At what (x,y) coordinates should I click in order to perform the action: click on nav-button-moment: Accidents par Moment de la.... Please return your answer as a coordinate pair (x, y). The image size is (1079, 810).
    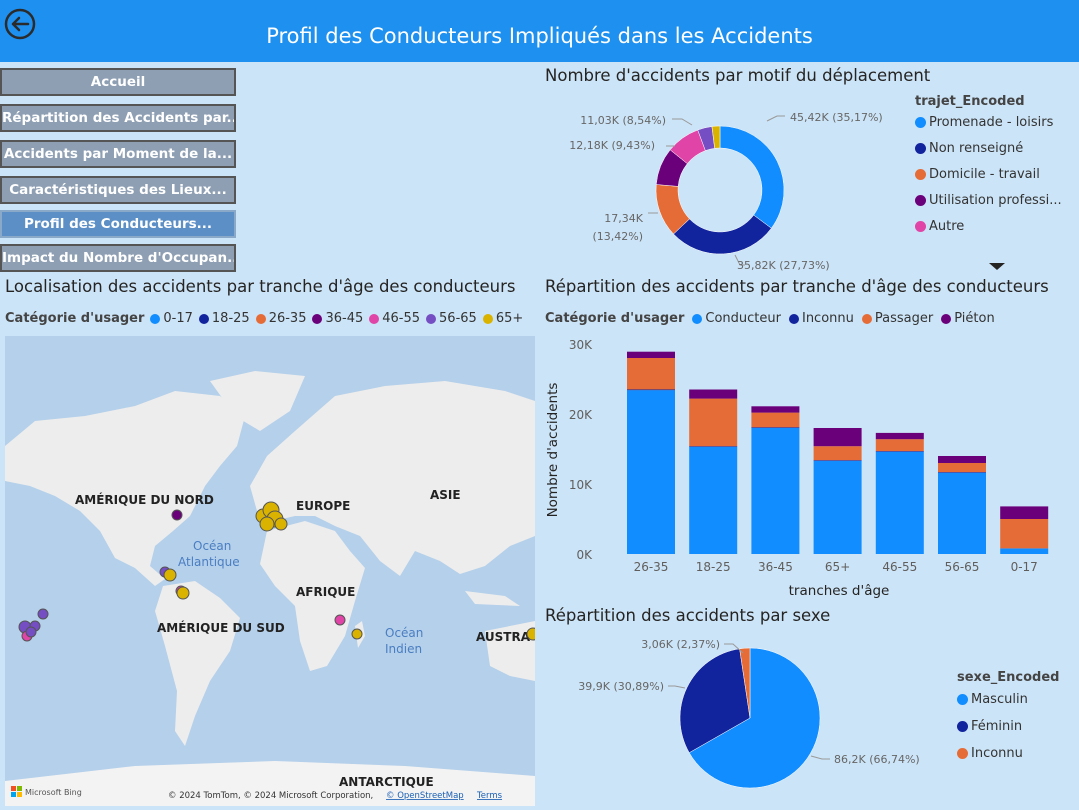
    Looking at the image, I should click on (118, 154).